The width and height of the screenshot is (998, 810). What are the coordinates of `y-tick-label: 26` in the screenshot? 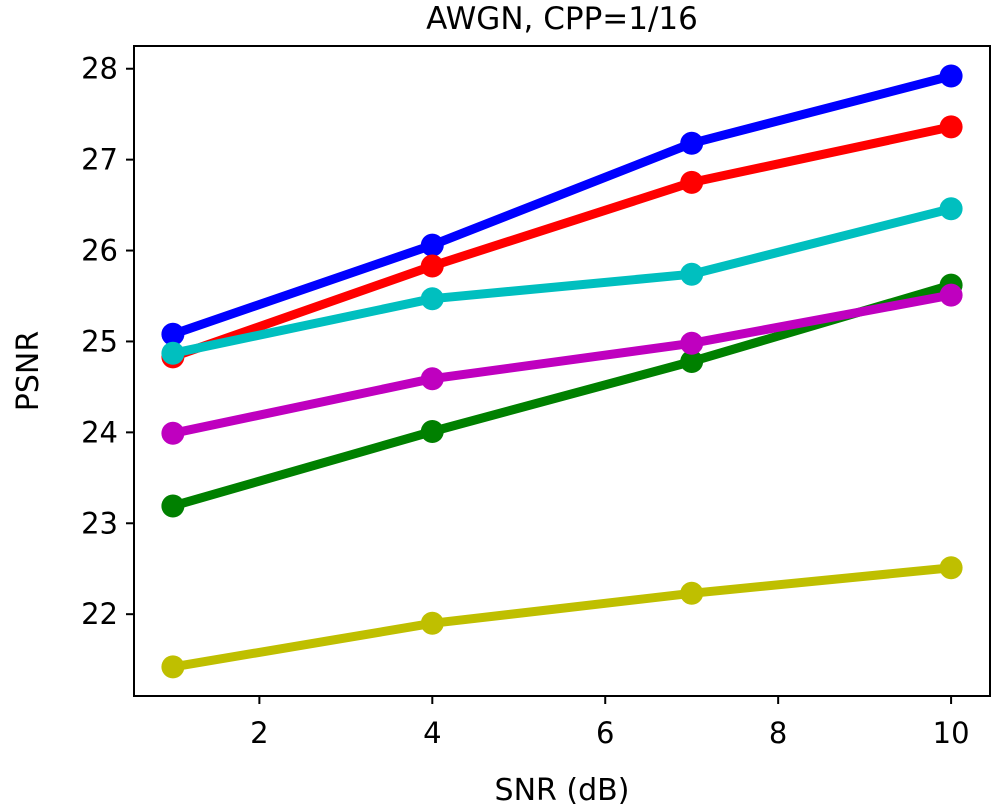 It's located at (99, 251).